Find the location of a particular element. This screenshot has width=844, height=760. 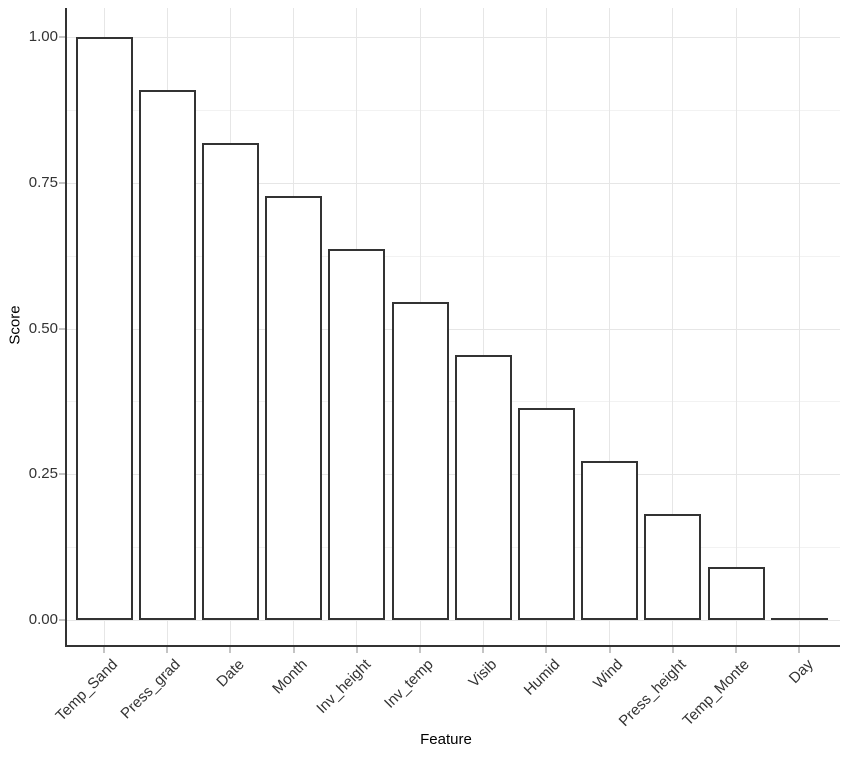

y-tick-label: 0.50 is located at coordinates (43, 328).